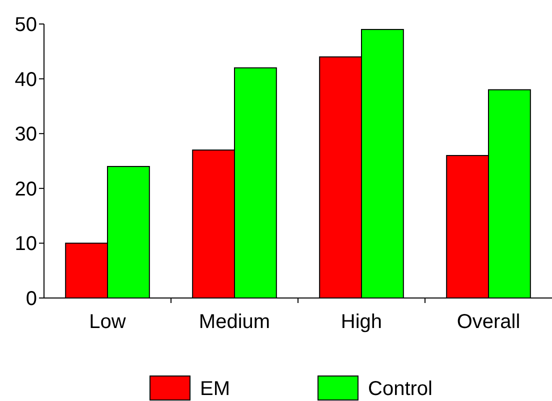  What do you see at coordinates (25, 189) in the screenshot?
I see `y-tick-label: 20` at bounding box center [25, 189].